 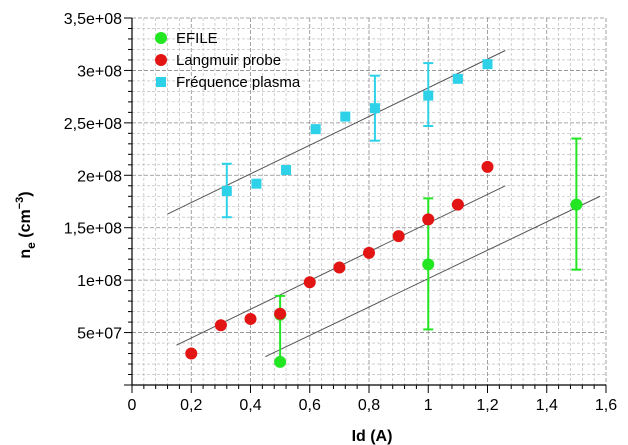 I want to click on legend-label: EFILE, so click(x=197, y=38).